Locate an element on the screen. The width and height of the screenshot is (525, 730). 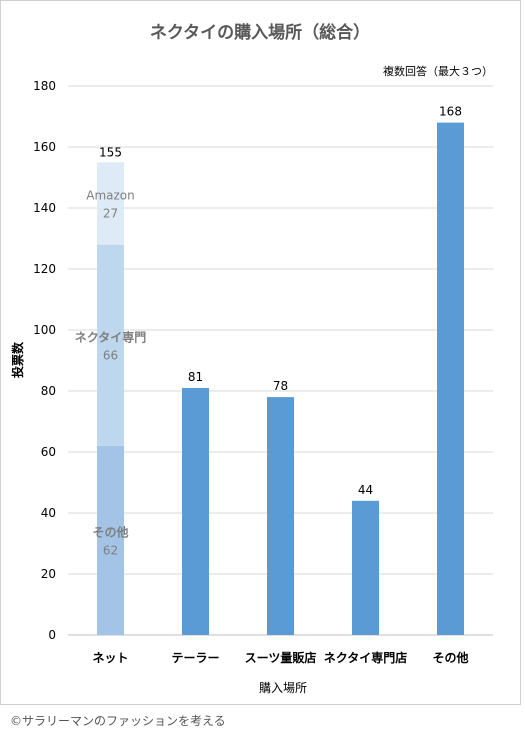
x-tick-label: その他 is located at coordinates (450, 657).